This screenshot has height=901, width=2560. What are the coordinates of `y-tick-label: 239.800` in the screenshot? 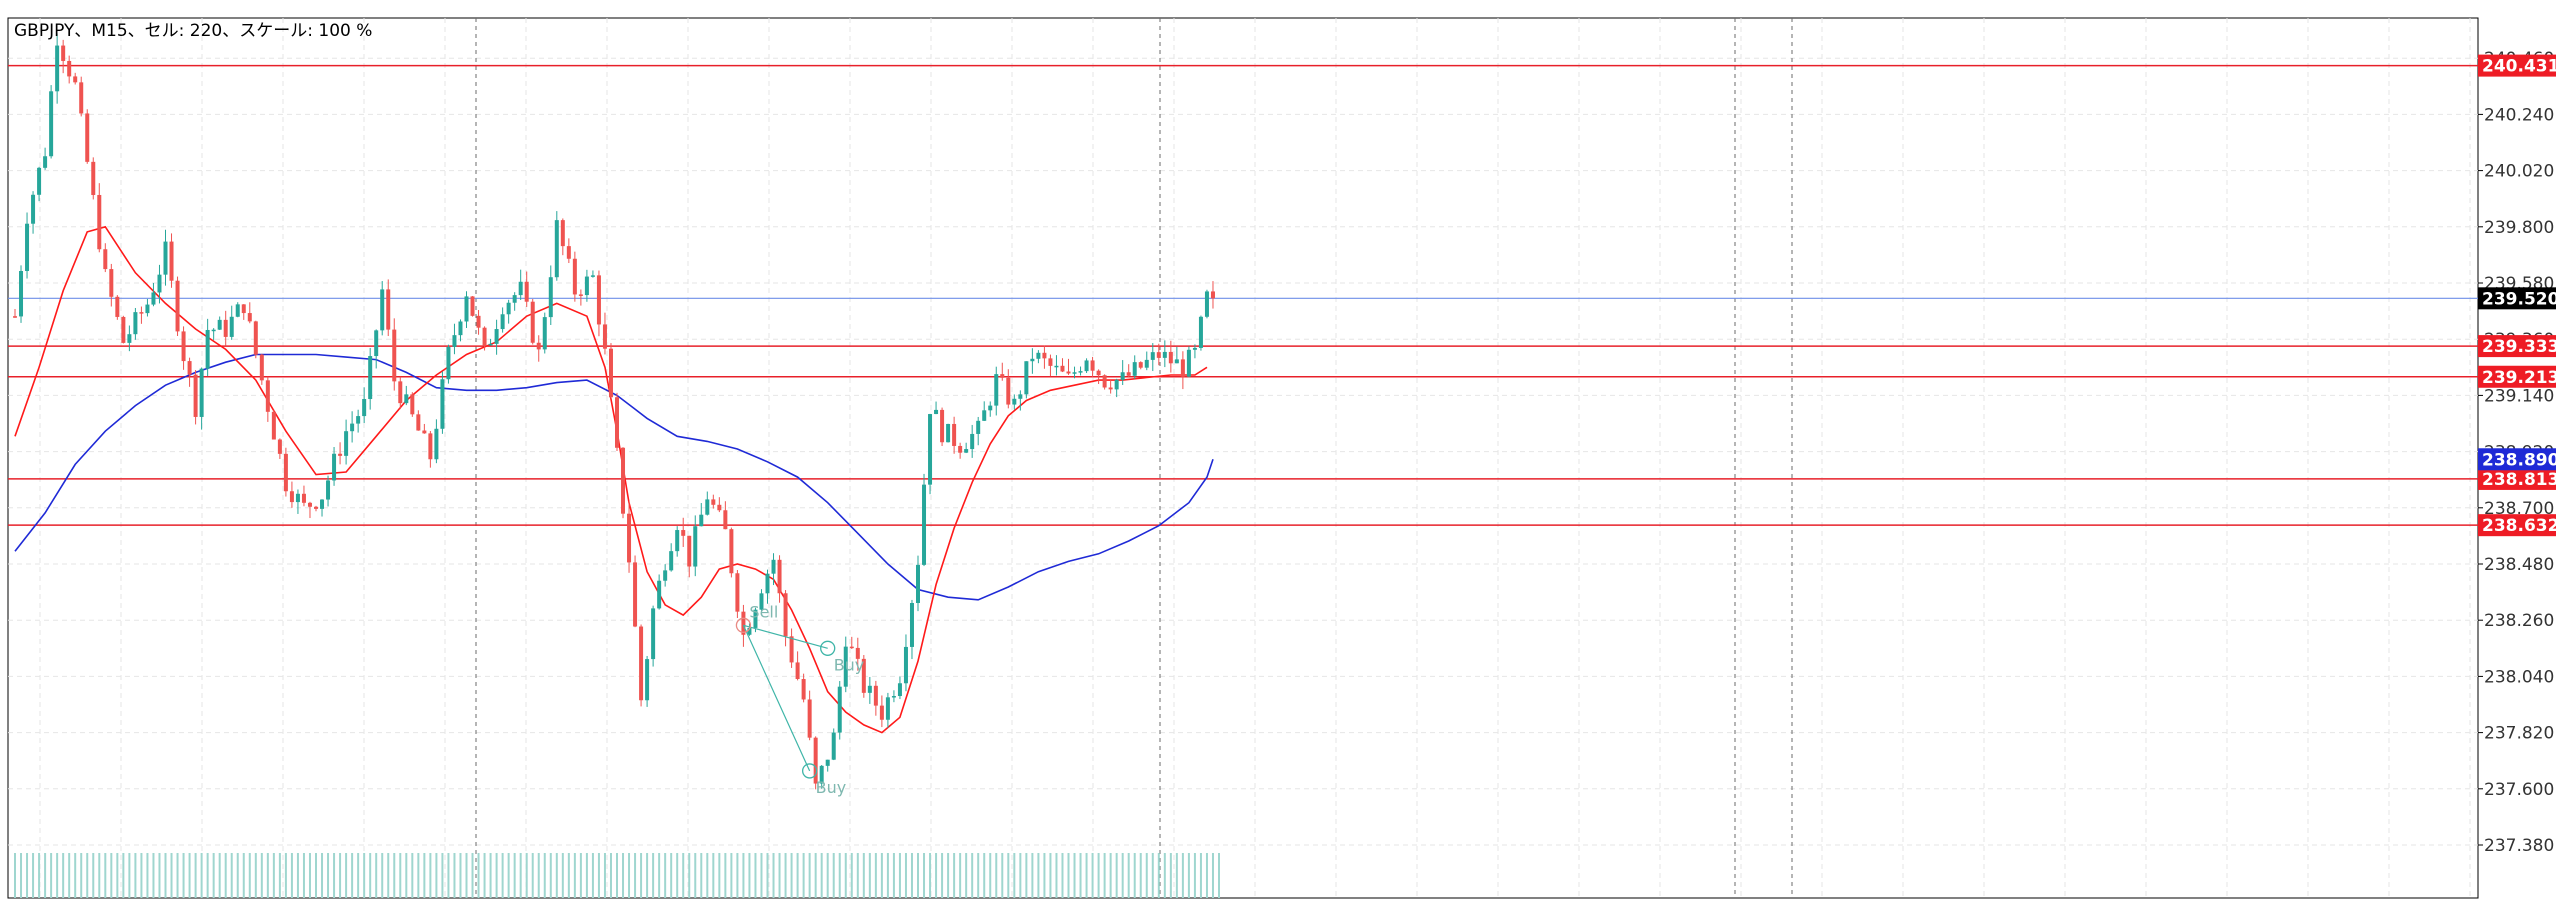 It's located at (2519, 228).